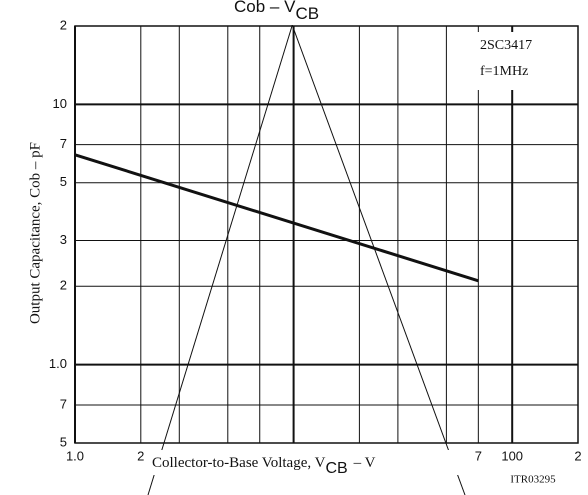  Describe the element at coordinates (239, 463) in the screenshot. I see `x-label-main: Collector-to-Base Voltage, V` at that location.